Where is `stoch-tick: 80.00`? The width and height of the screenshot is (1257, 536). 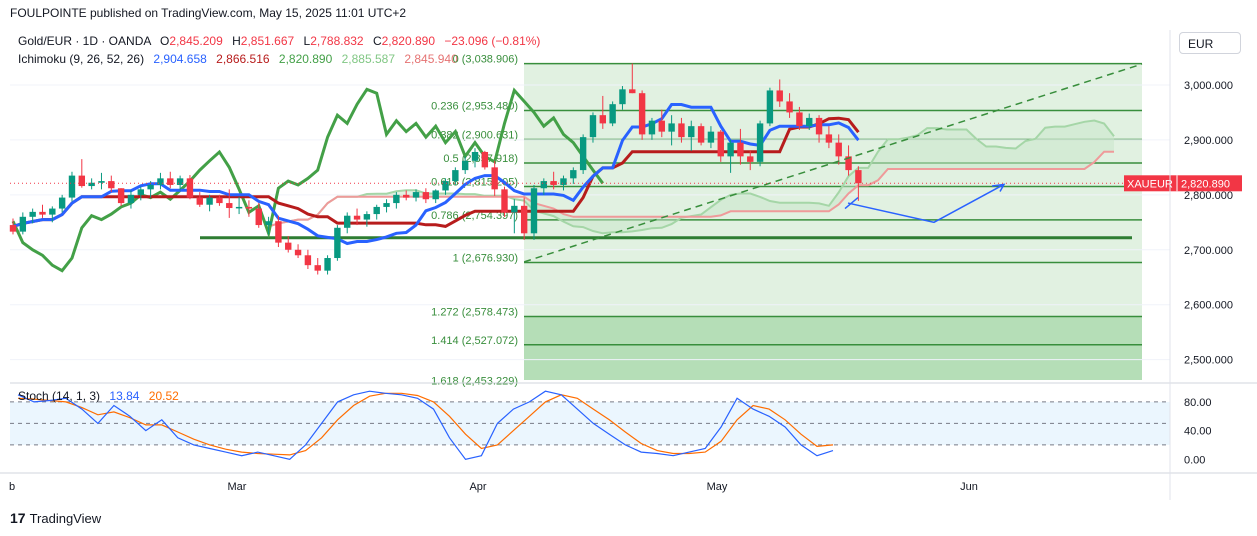 stoch-tick: 80.00 is located at coordinates (1198, 403).